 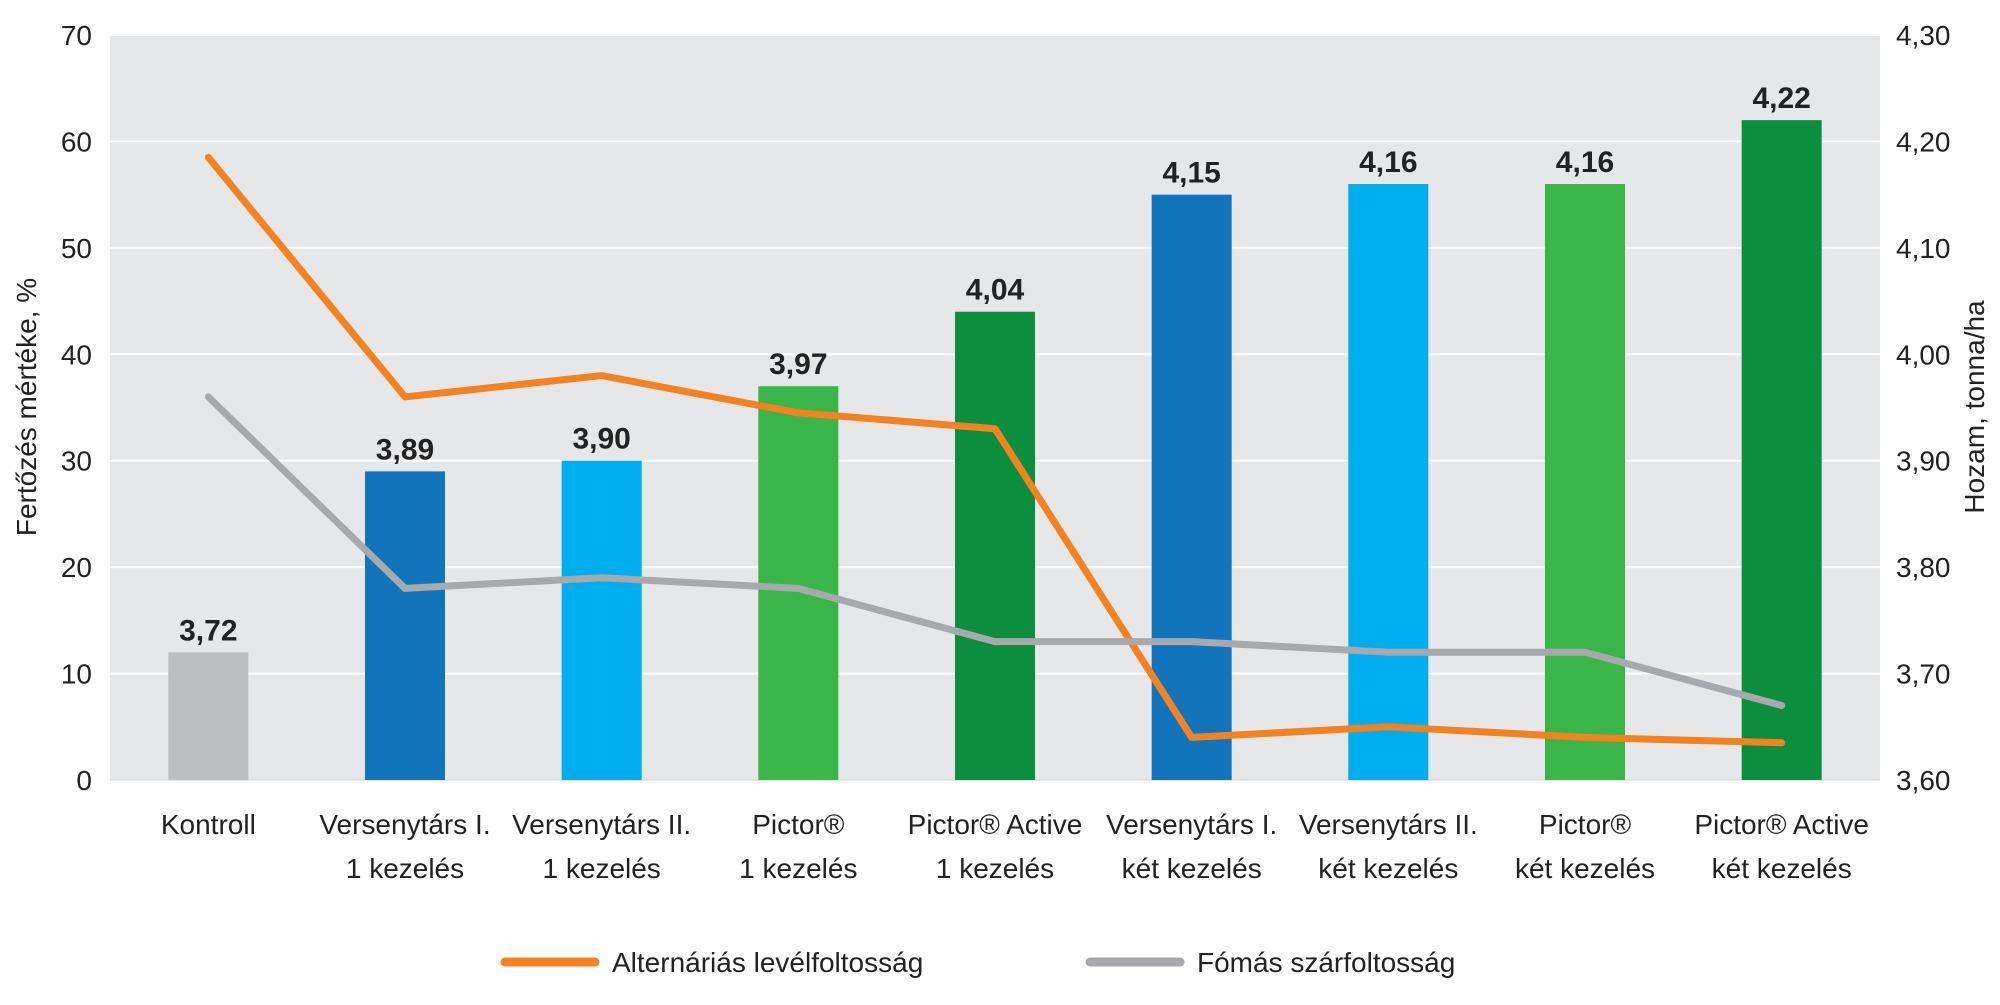 What do you see at coordinates (1974, 407) in the screenshot?
I see `right-axis-title: Hozam, tonna/ha` at bounding box center [1974, 407].